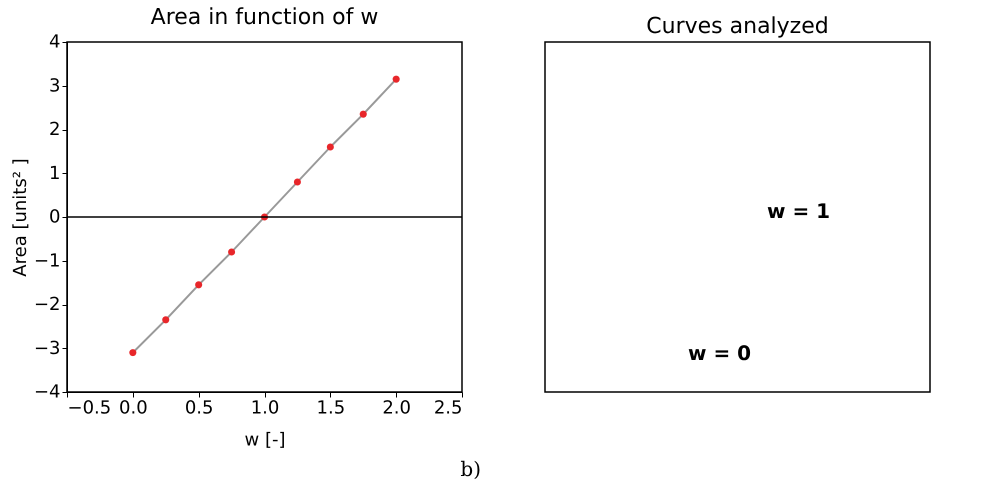 The image size is (990, 492). What do you see at coordinates (737, 26) in the screenshot?
I see `text: Curves analyzed` at bounding box center [737, 26].